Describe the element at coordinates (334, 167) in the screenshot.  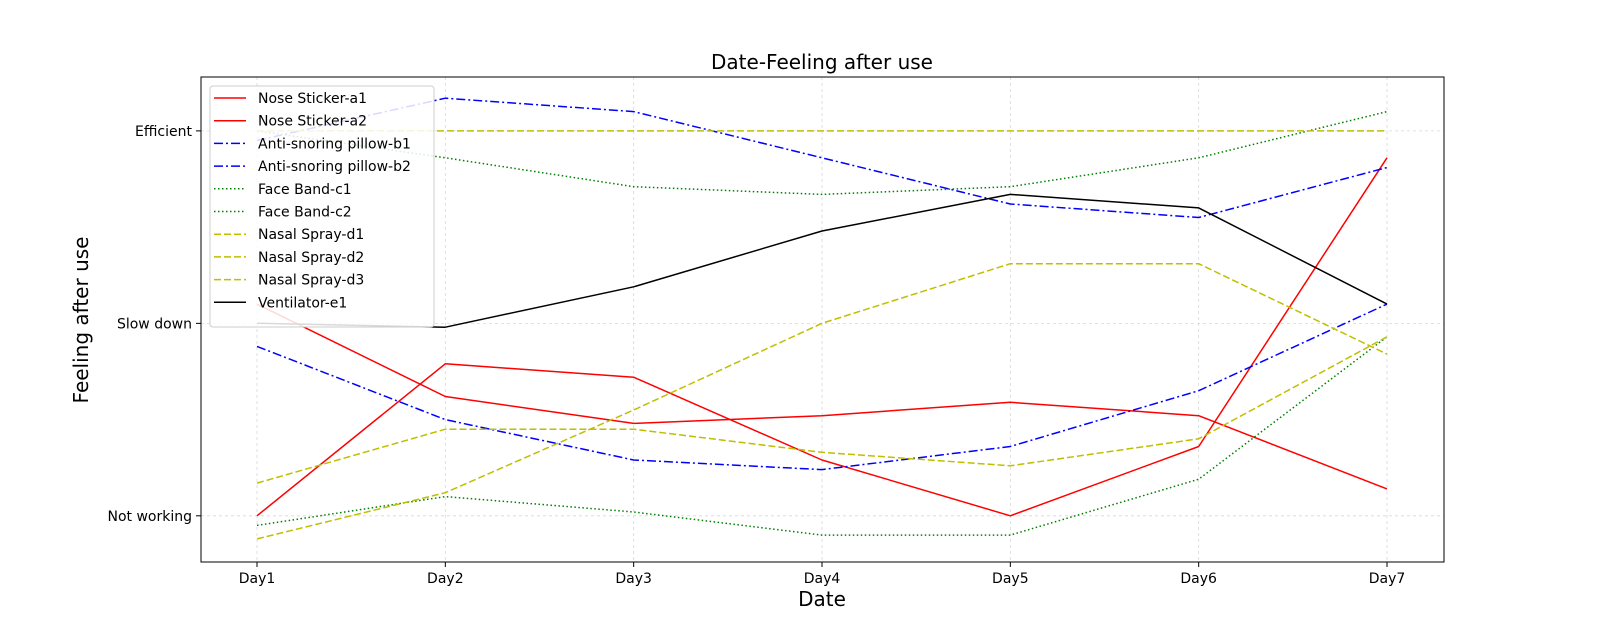
I see `legend-label: Anti-snoring pillow-b2` at that location.